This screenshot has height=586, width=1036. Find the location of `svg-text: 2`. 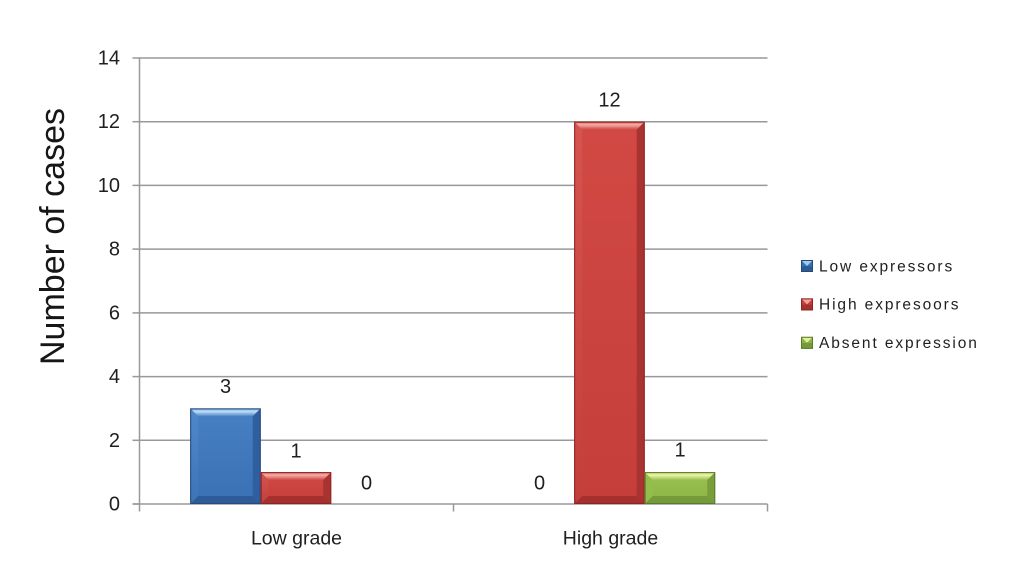

svg-text: 2 is located at coordinates (114, 441).